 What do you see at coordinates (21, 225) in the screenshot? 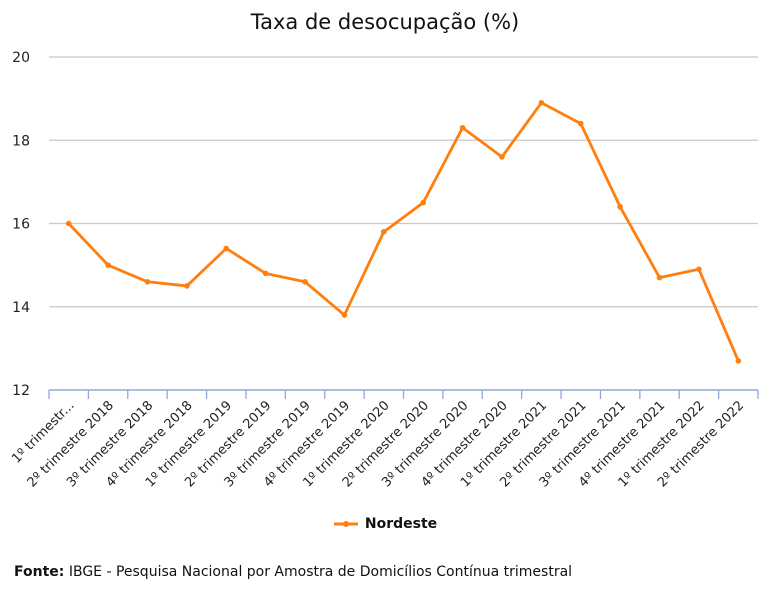
I see `y-tick-label: 16` at bounding box center [21, 225].